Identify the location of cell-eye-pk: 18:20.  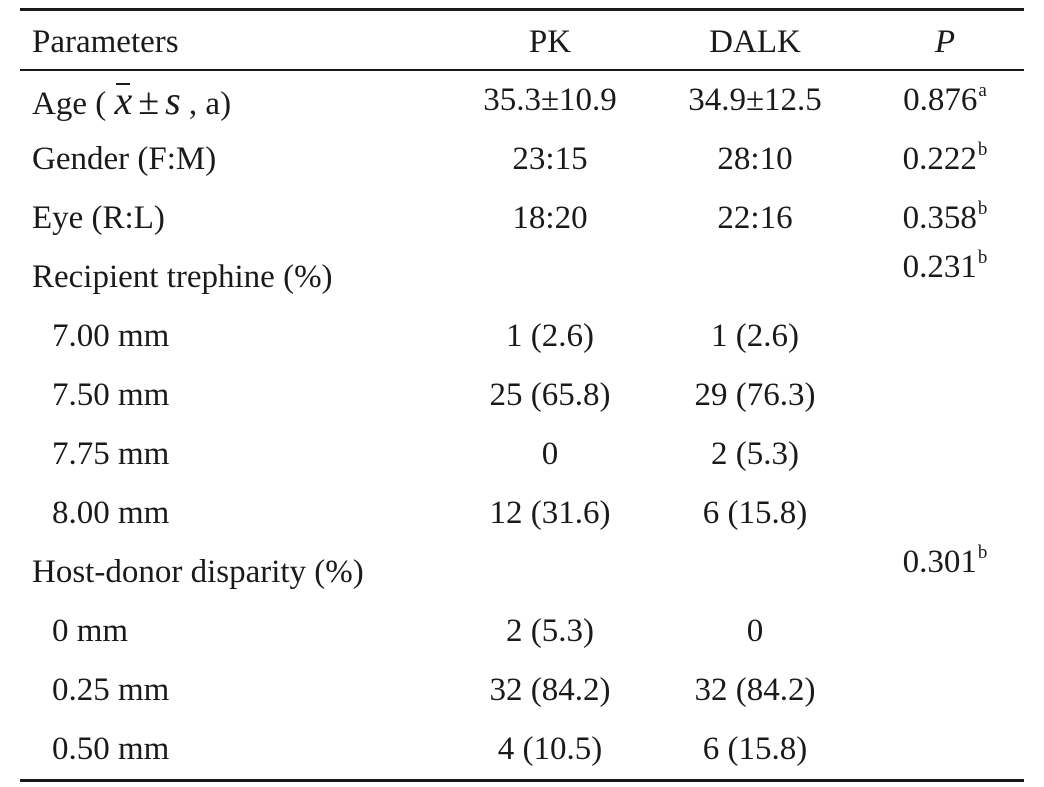
(550, 218).